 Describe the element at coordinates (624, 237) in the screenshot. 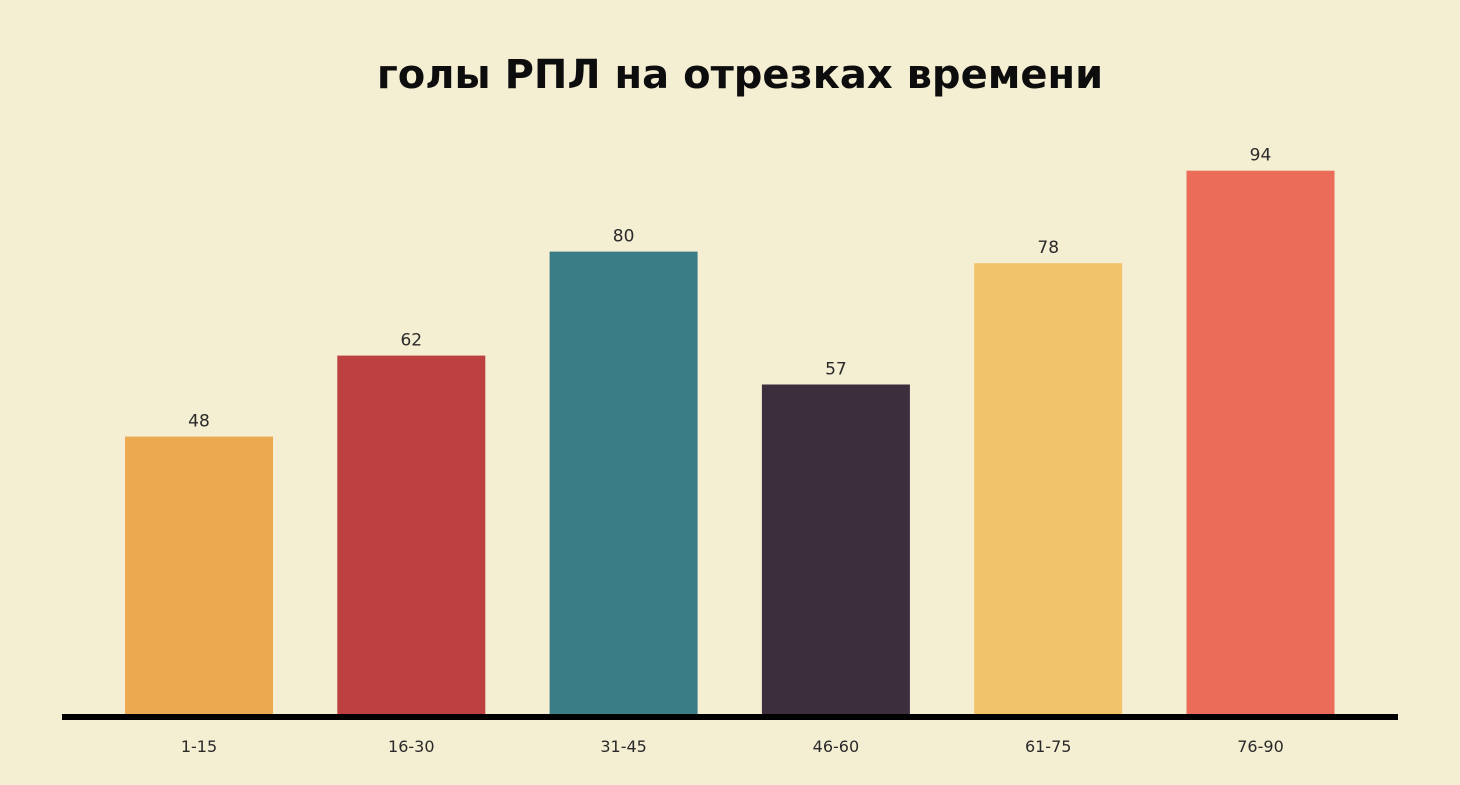

I see `value-label-31-45: 80` at that location.